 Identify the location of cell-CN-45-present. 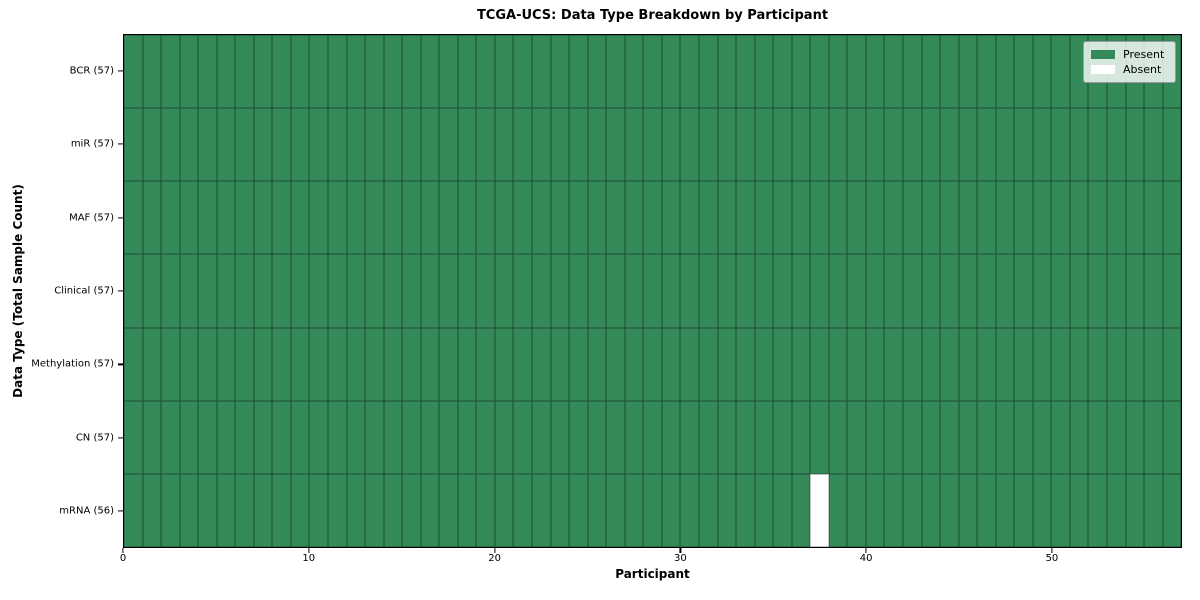
(968, 437).